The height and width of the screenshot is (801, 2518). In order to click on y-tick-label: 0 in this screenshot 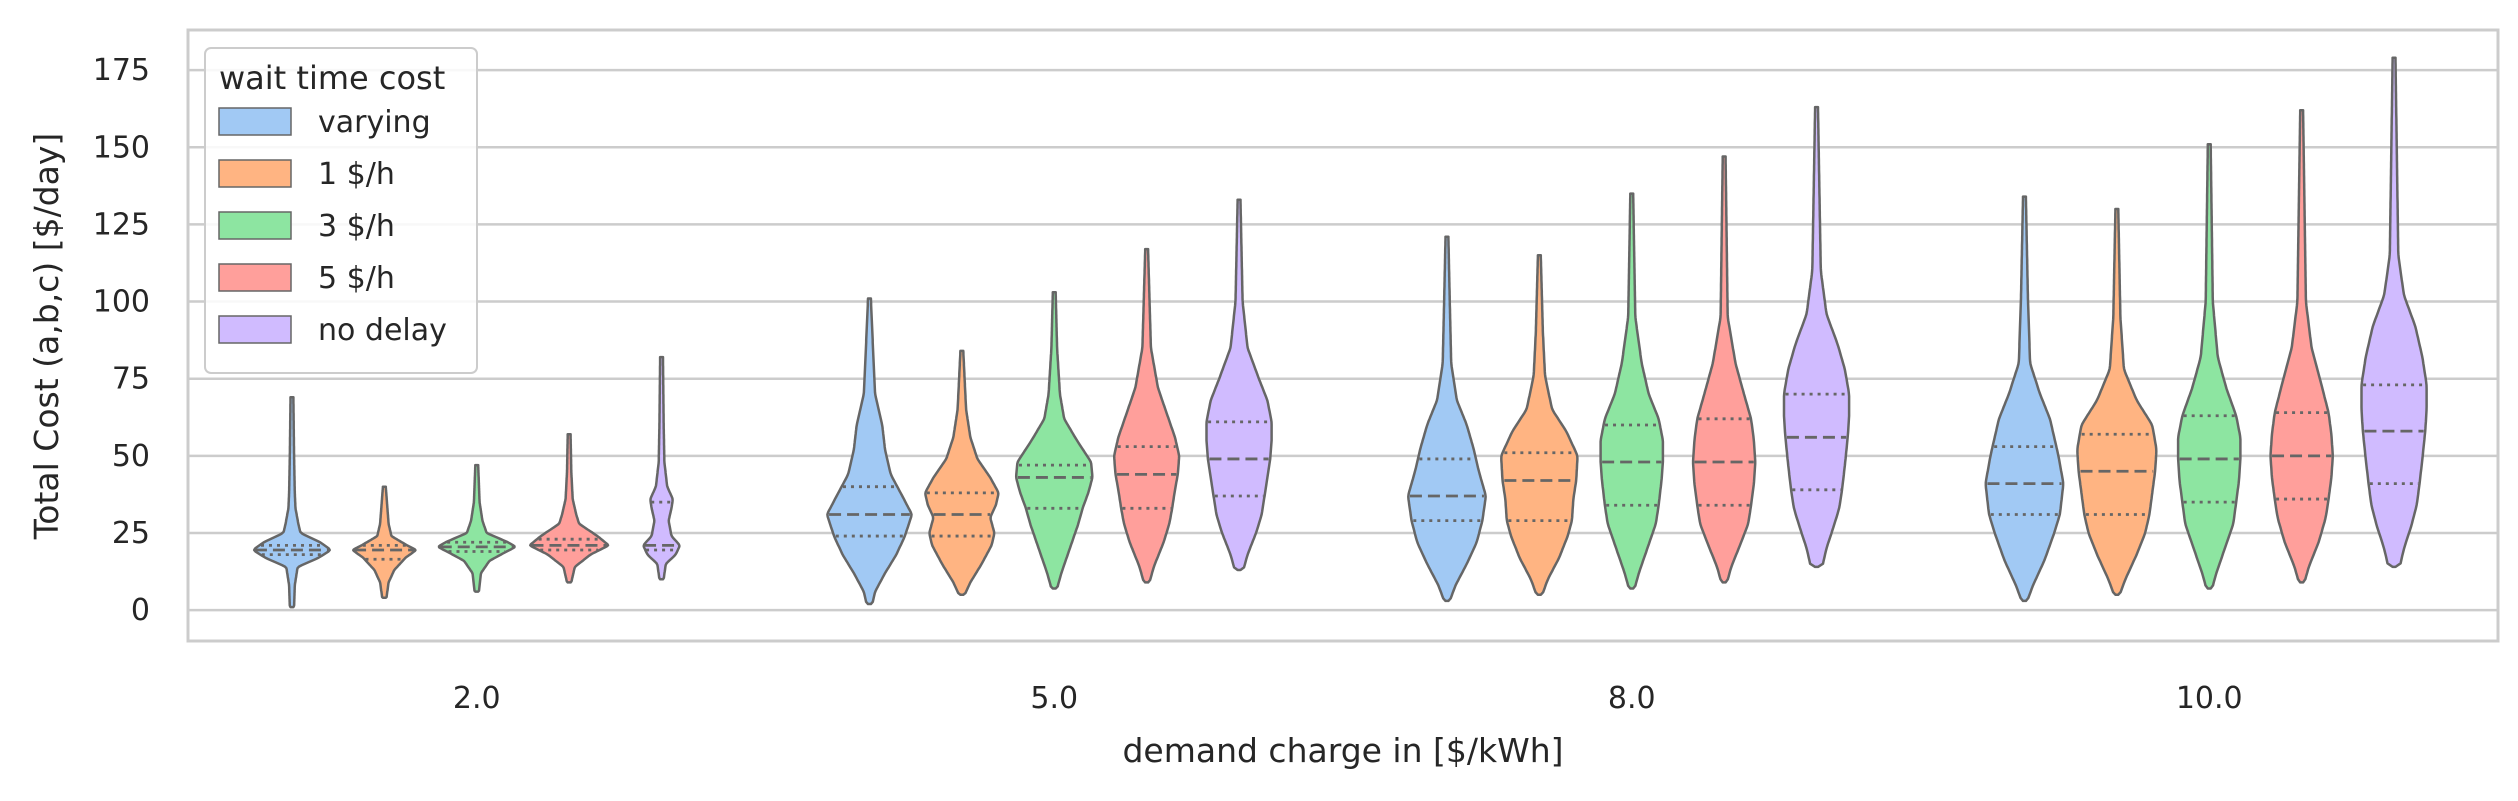, I will do `click(140, 610)`.